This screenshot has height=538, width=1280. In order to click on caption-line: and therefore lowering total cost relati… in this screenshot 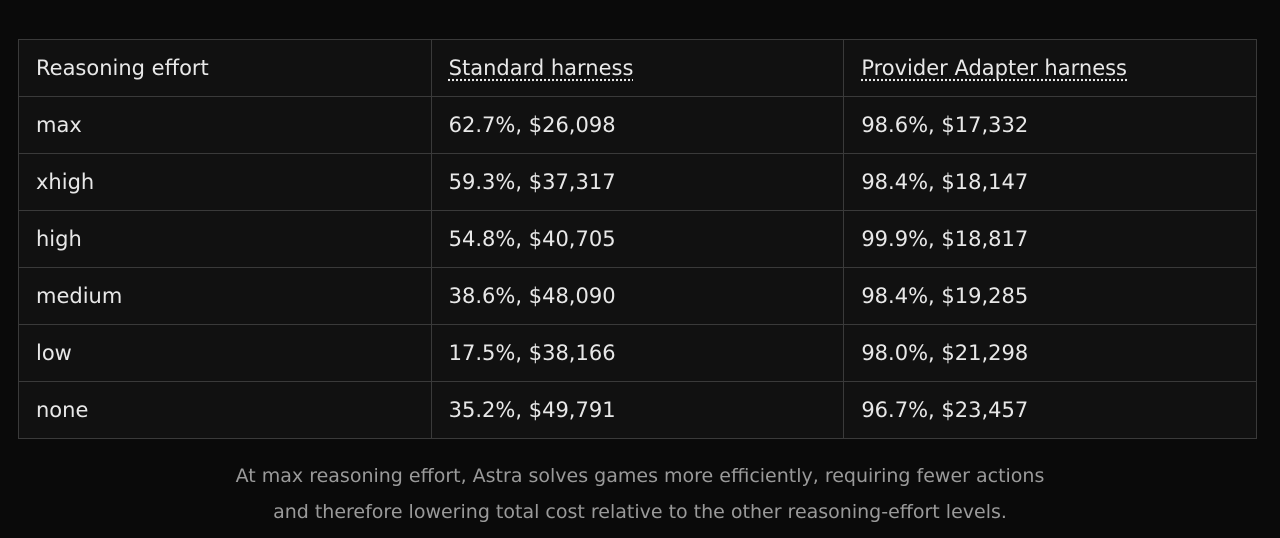, I will do `click(640, 512)`.